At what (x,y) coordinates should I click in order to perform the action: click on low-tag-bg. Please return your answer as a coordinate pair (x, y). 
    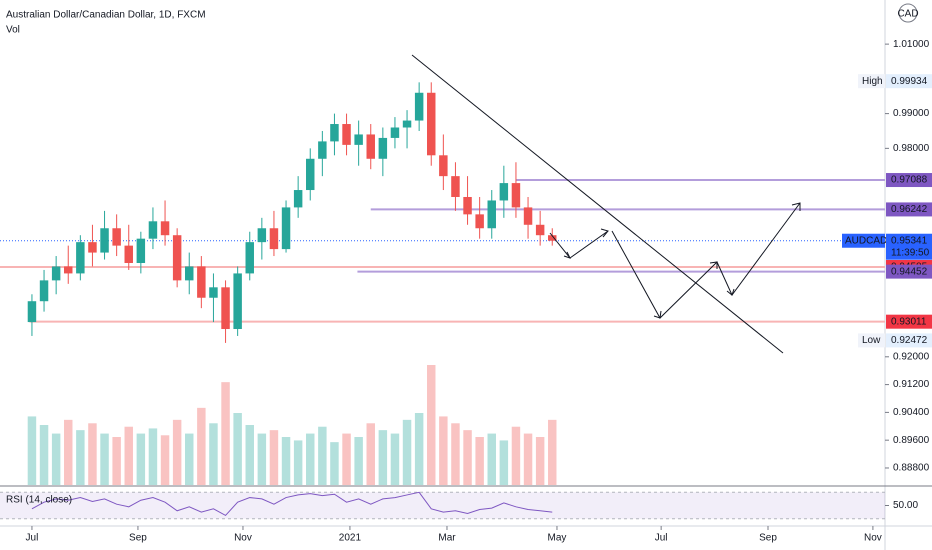
    Looking at the image, I should click on (871, 340).